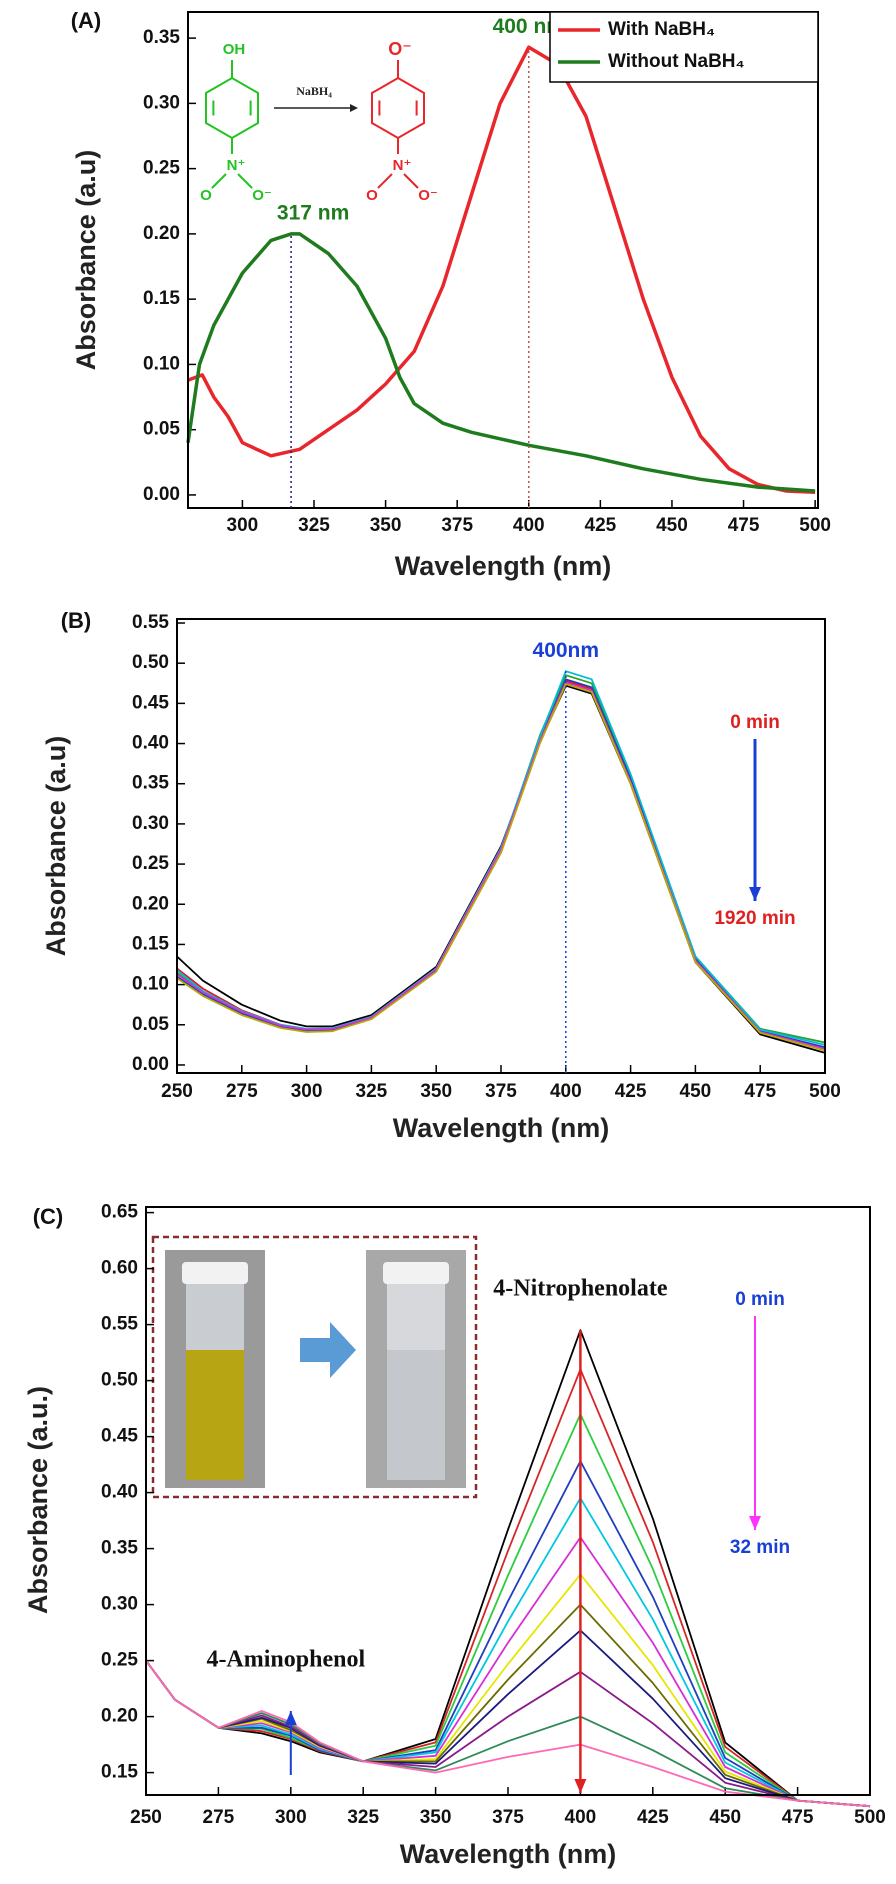  What do you see at coordinates (661, 29) in the screenshot?
I see `legend-label: With NaBH₄` at bounding box center [661, 29].